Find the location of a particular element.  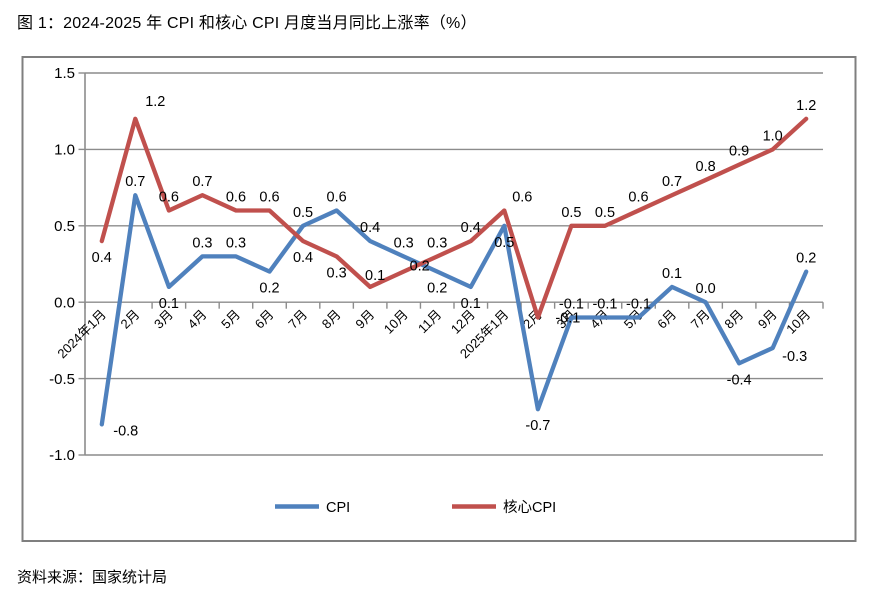

core-cpi-value-label: -0.1 is located at coordinates (567, 318).